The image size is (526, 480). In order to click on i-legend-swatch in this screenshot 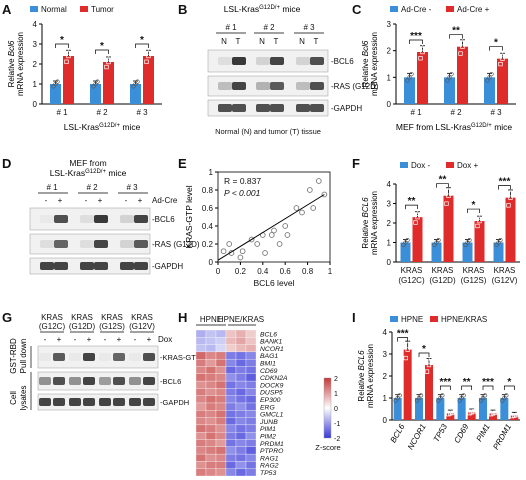, I will do `click(394, 319)`.